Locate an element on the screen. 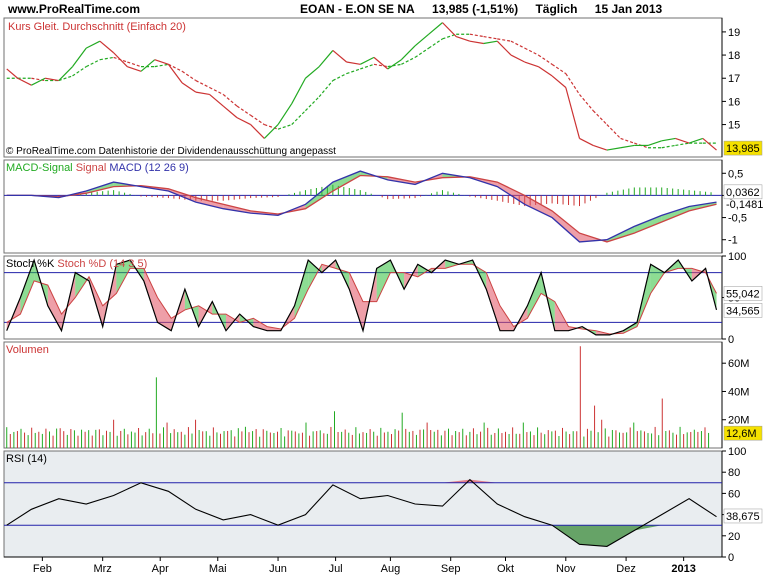 The image size is (770, 578). macd-tick-label: -1 is located at coordinates (733, 241).